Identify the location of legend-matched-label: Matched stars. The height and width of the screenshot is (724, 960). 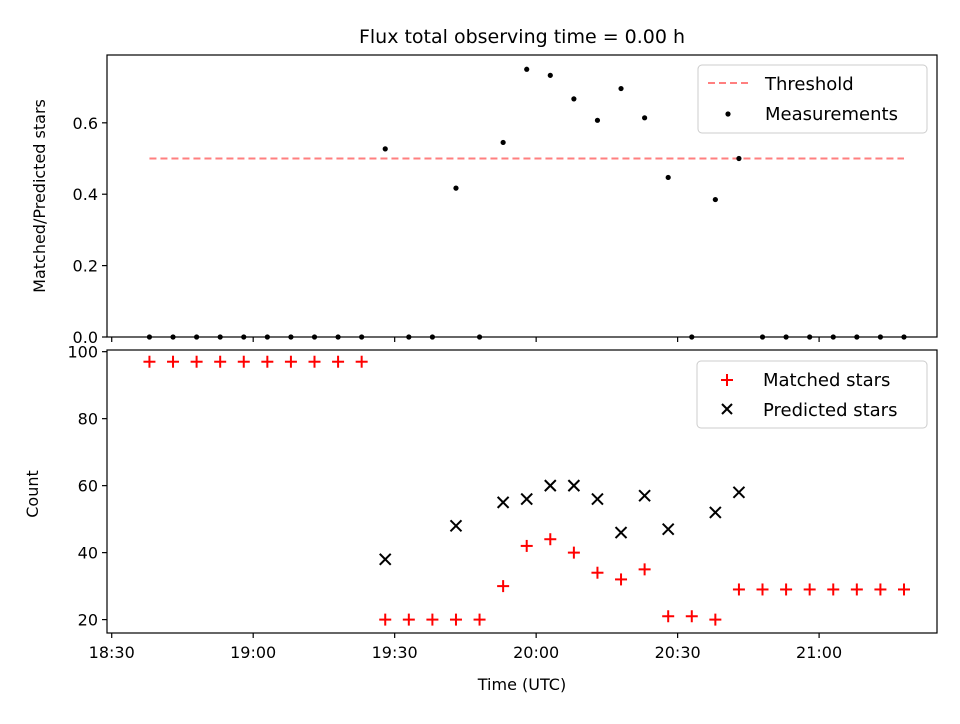
(826, 380).